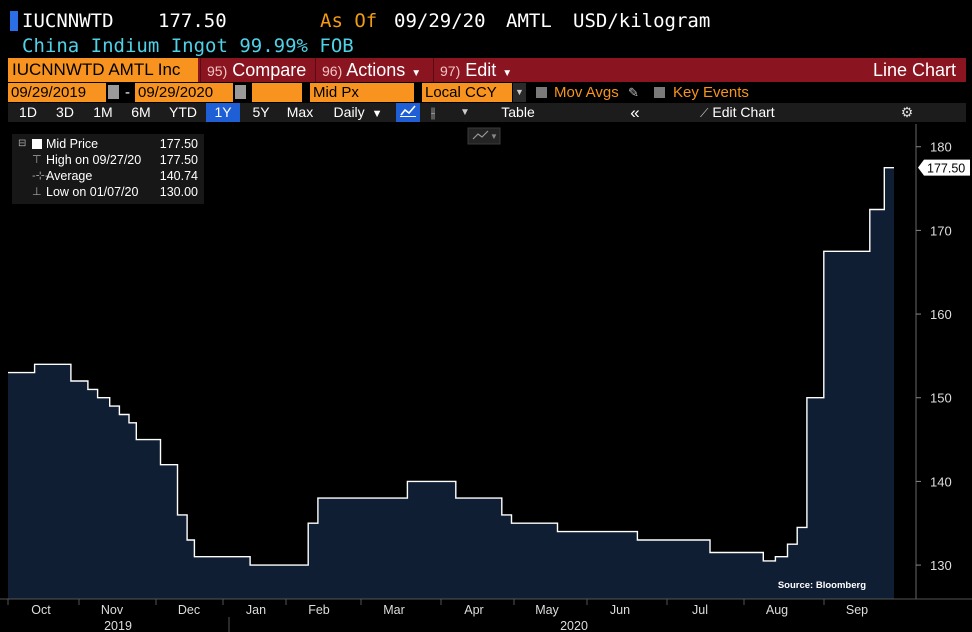 The height and width of the screenshot is (632, 972). Describe the element at coordinates (777, 610) in the screenshot. I see `x-tick-label: Aug` at that location.